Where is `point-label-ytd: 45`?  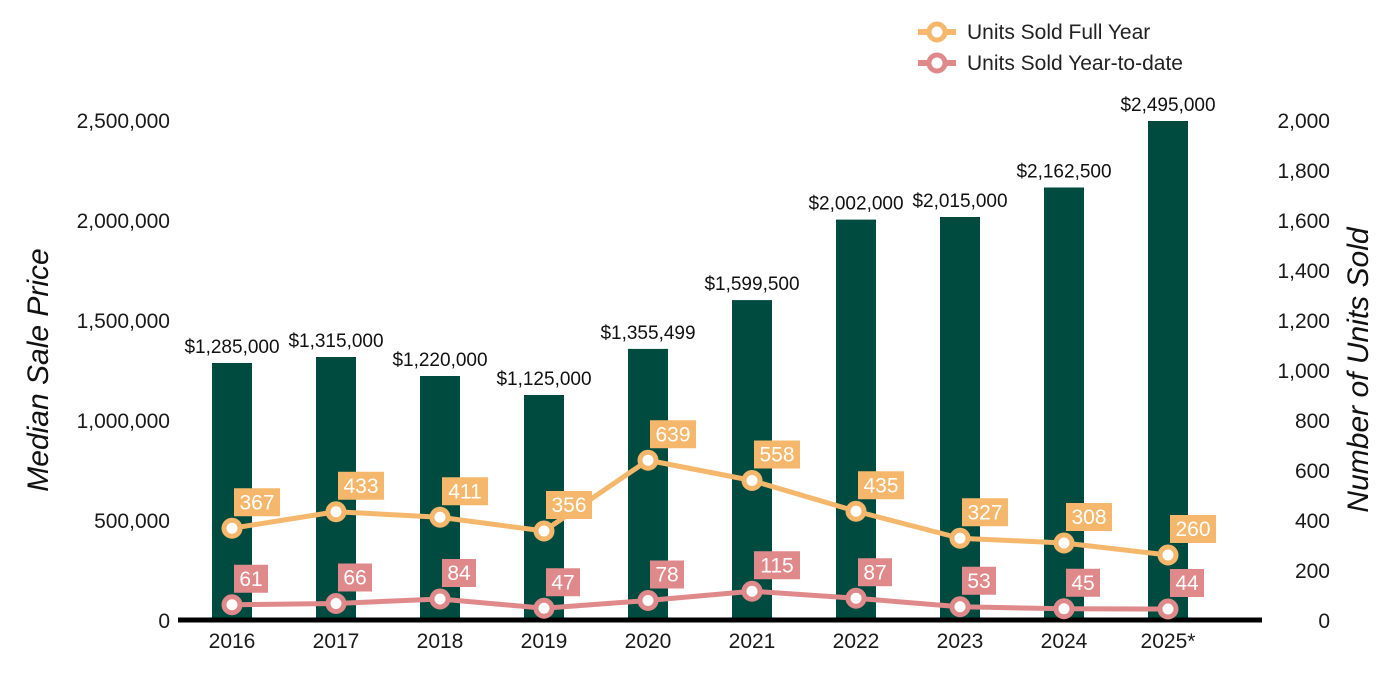
point-label-ytd: 45 is located at coordinates (1082, 583).